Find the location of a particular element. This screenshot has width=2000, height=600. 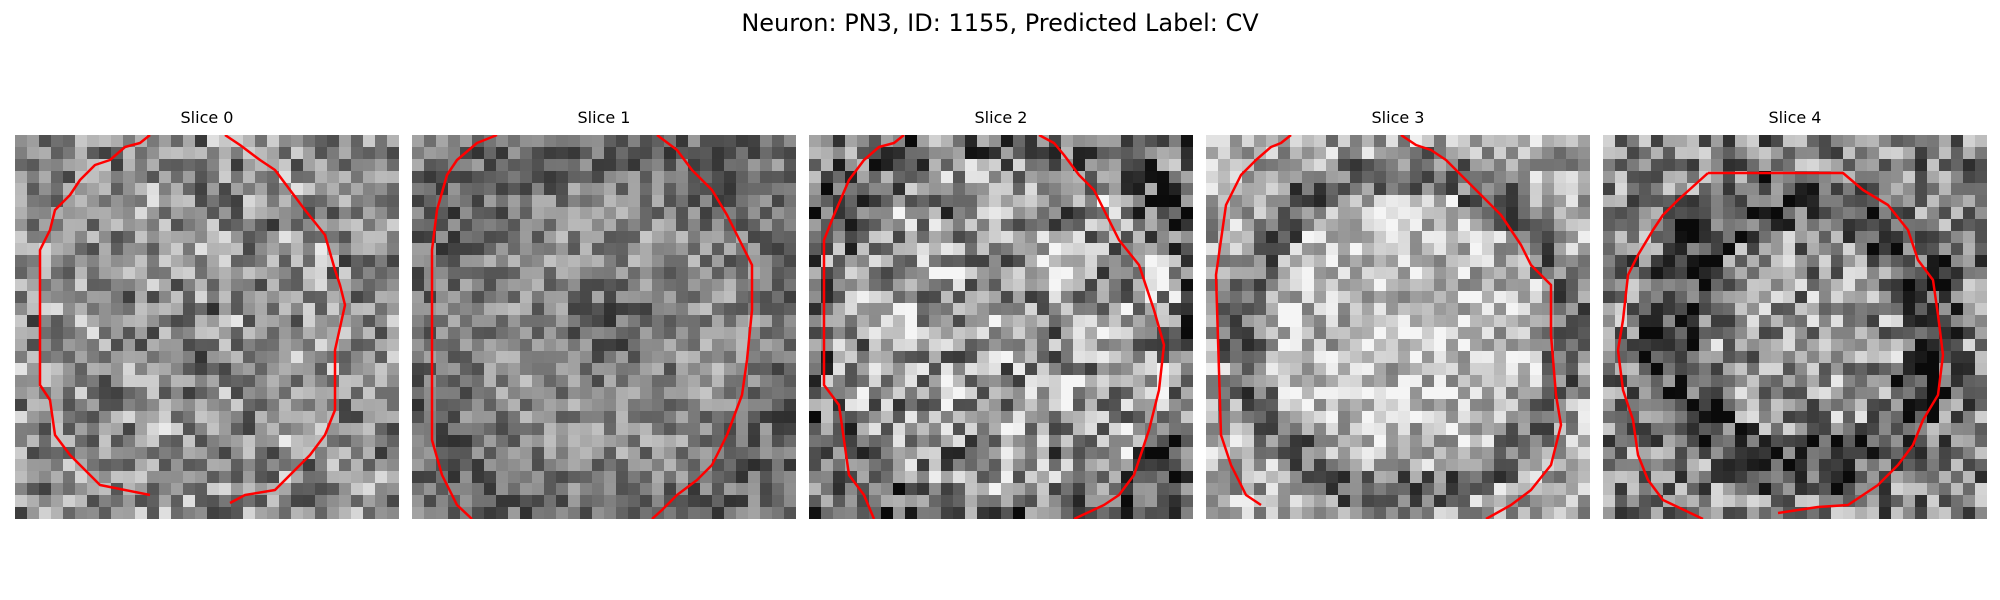

slice-title-1: Slice 1 is located at coordinates (604, 117).